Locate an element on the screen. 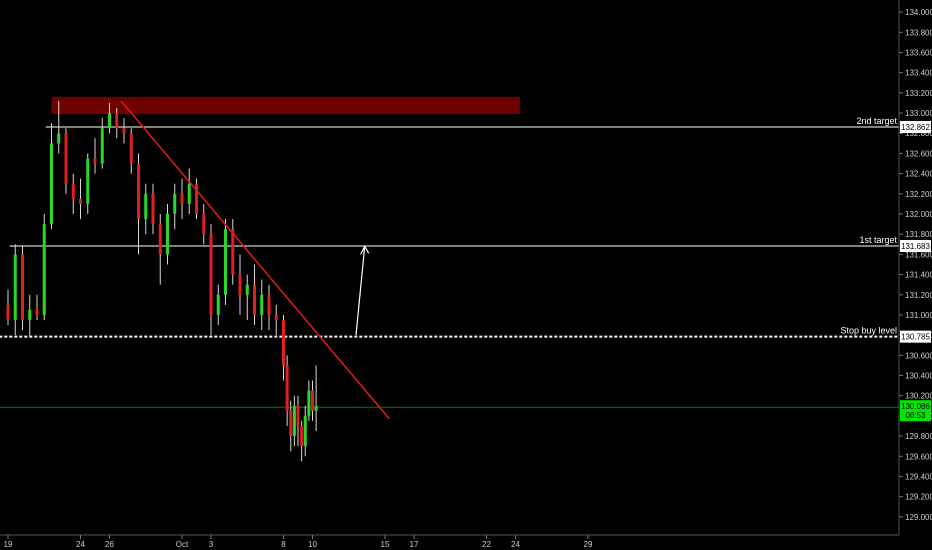  y-tick-label: 132.400 is located at coordinates (918, 174).